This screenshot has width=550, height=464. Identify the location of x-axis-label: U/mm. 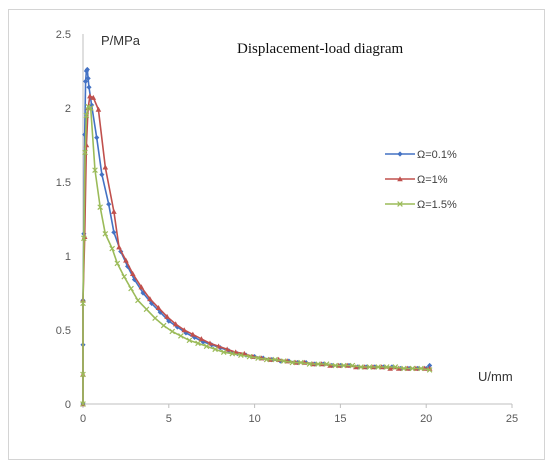
(495, 376).